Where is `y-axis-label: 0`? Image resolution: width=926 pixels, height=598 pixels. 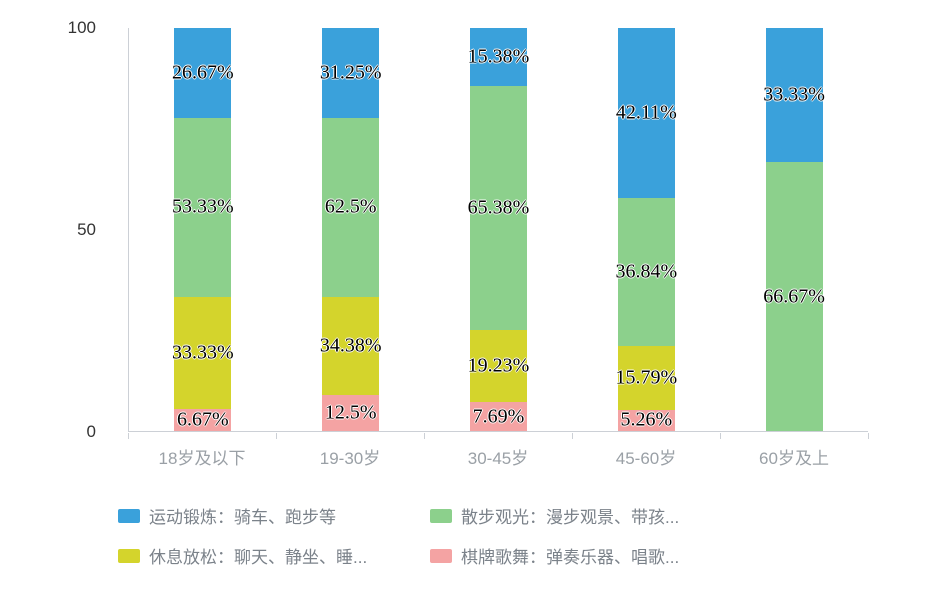
y-axis-label: 0 is located at coordinates (91, 431).